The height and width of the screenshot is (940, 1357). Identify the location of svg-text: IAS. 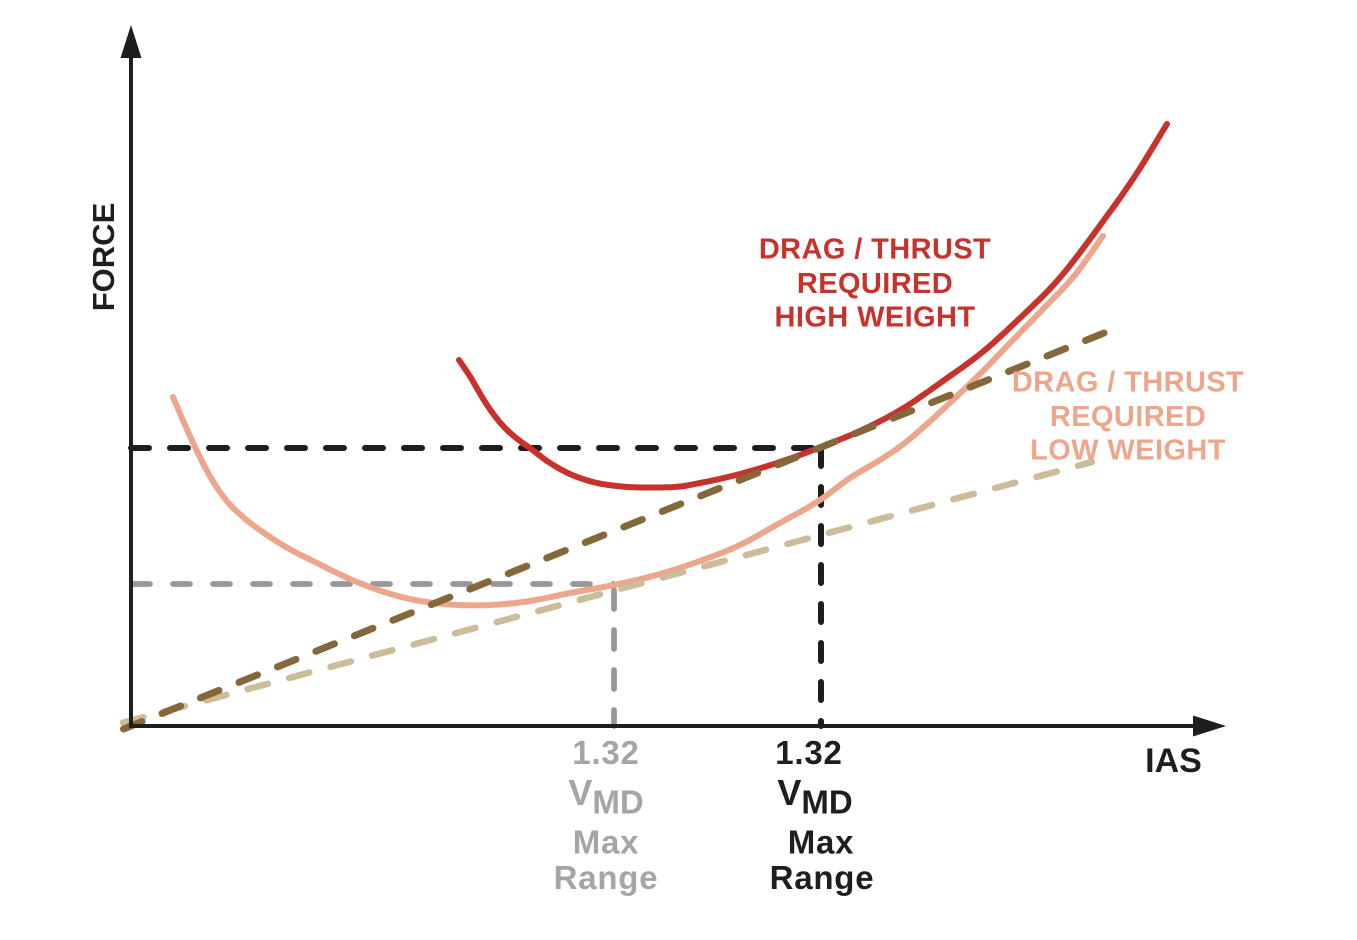
(1173, 761).